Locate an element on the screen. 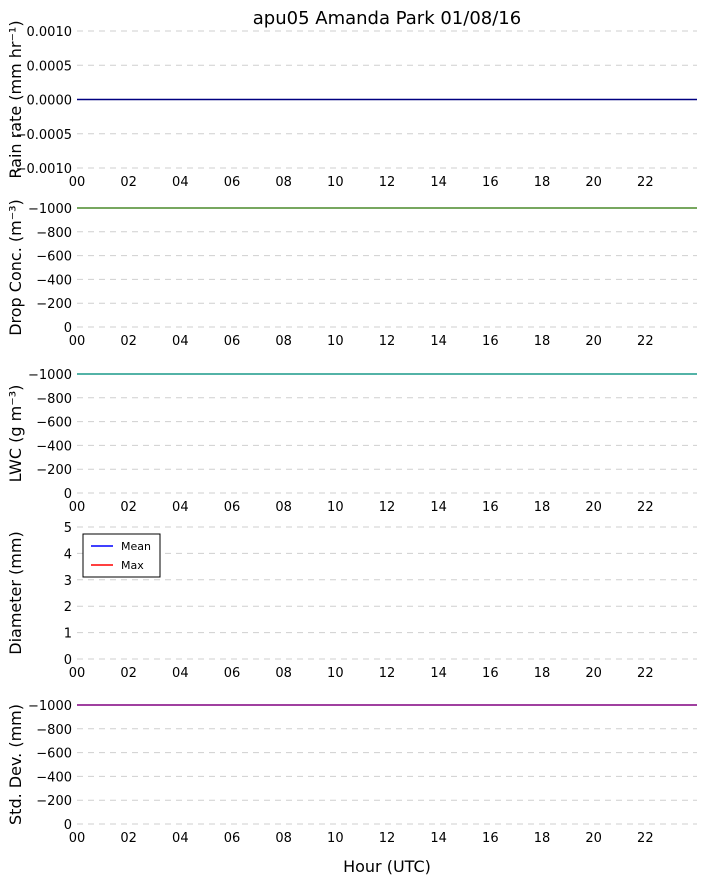 Image resolution: width=706 pixels, height=886 pixels. y-tick-label: −0.0010 is located at coordinates (44, 169).